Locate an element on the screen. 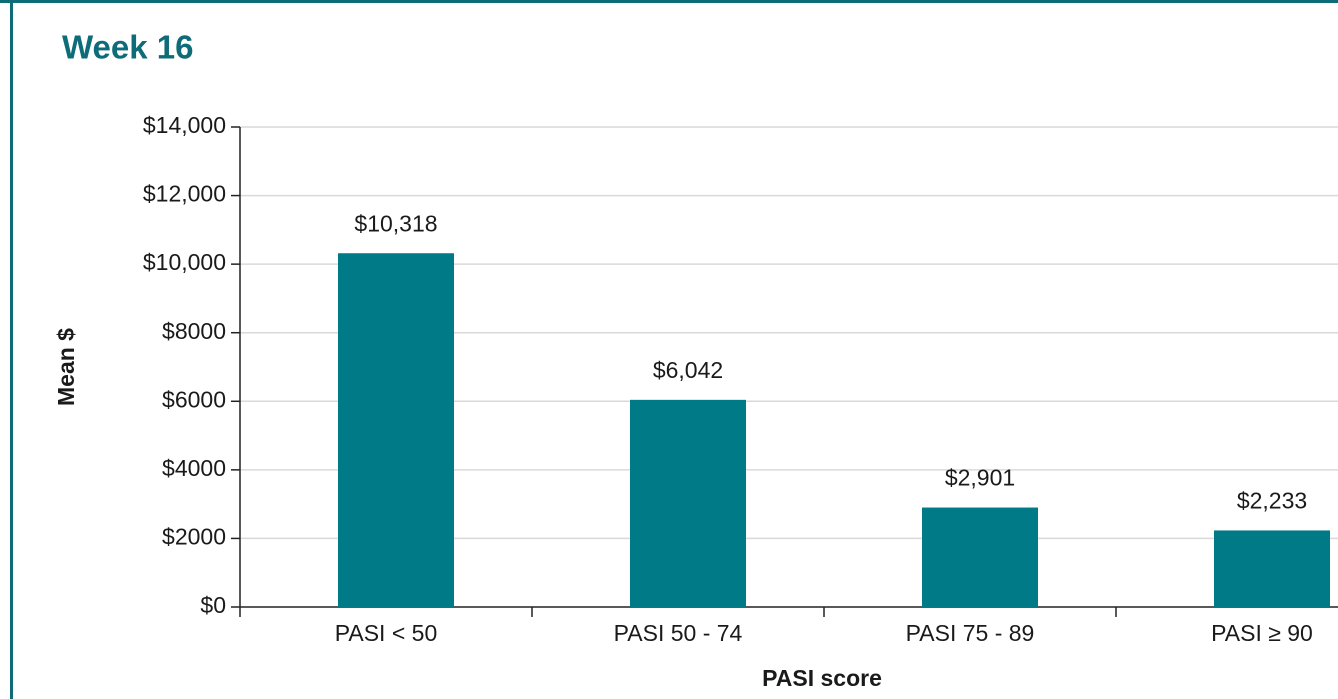 The image size is (1338, 699). x-tick-label: PASI < 50 is located at coordinates (386, 633).